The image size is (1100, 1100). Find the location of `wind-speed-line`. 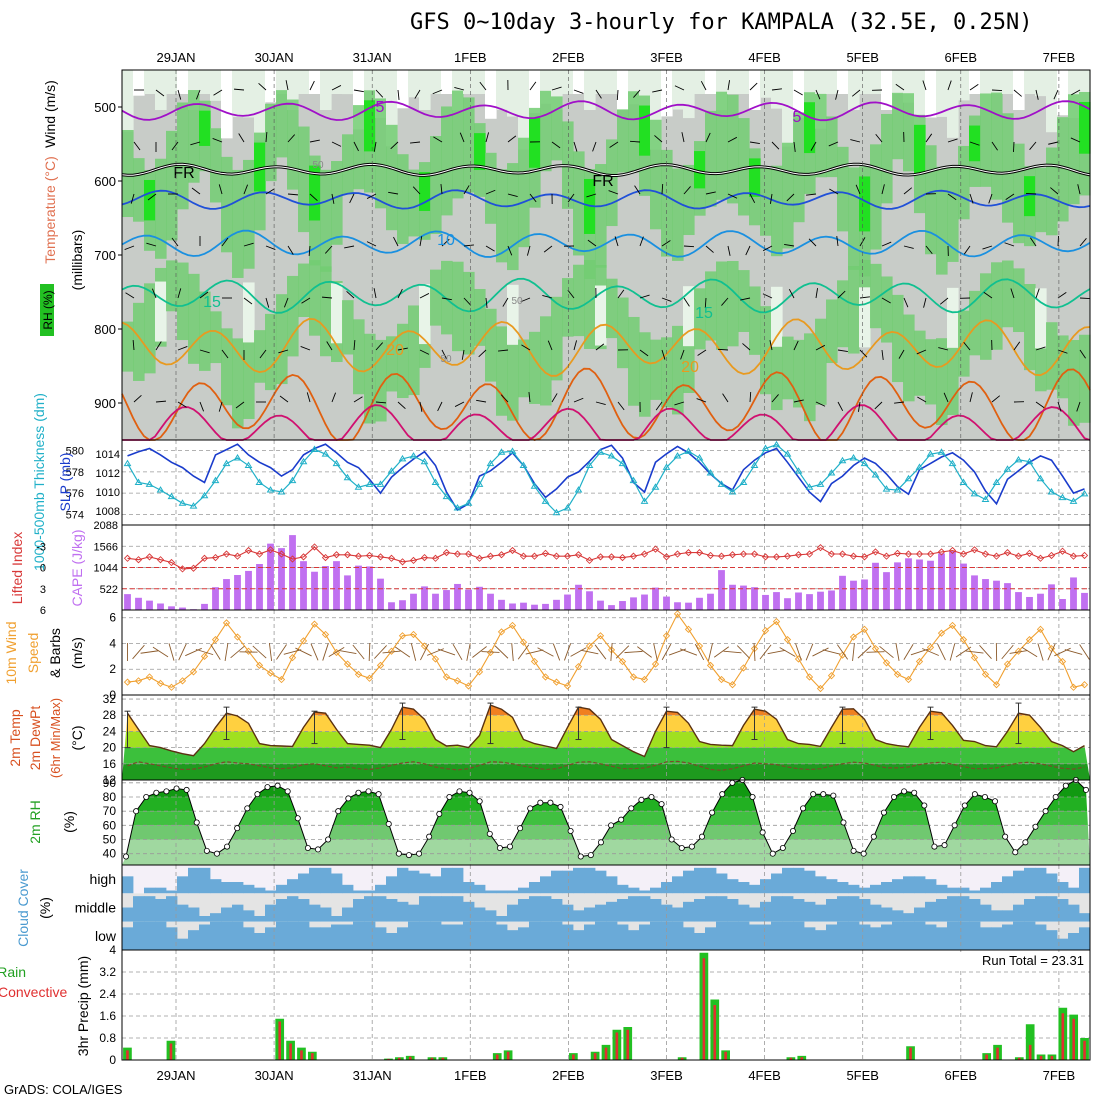

wind-speed-line is located at coordinates (606, 651).